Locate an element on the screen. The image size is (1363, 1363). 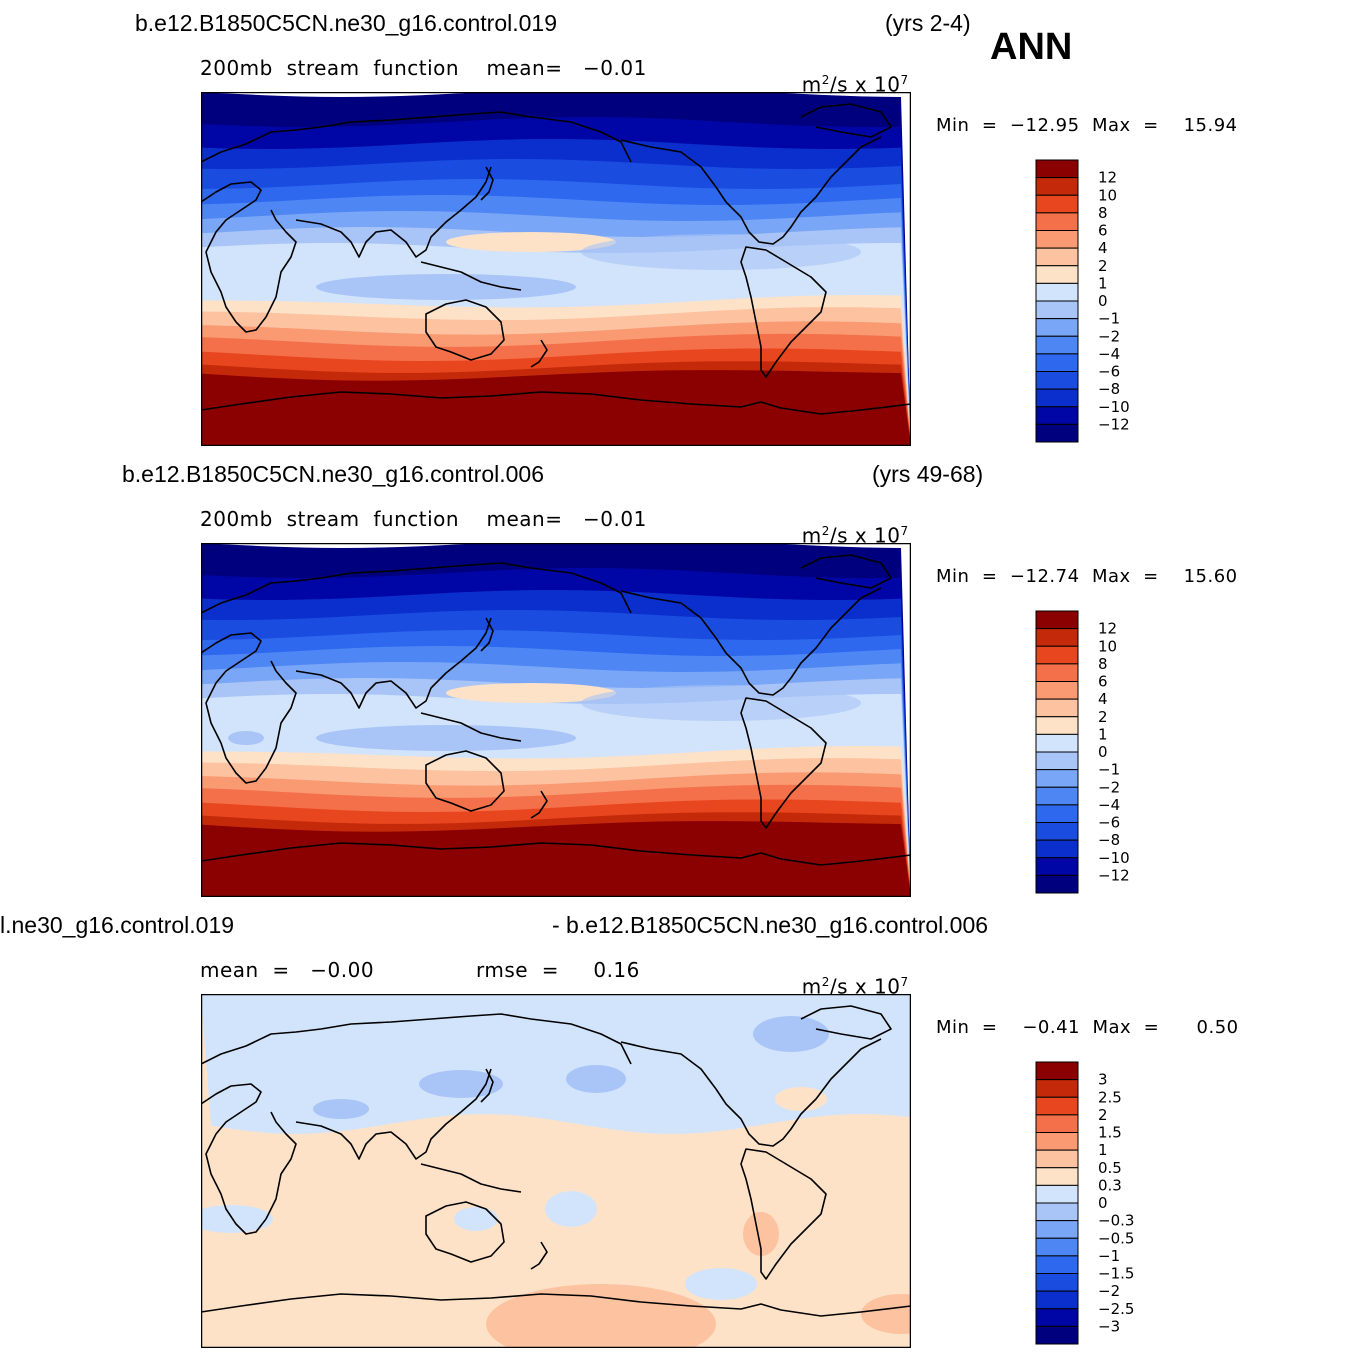
panel1-case-title: b.e12.B1850C5CN.ne30_g16.control.019 is located at coordinates (346, 23).